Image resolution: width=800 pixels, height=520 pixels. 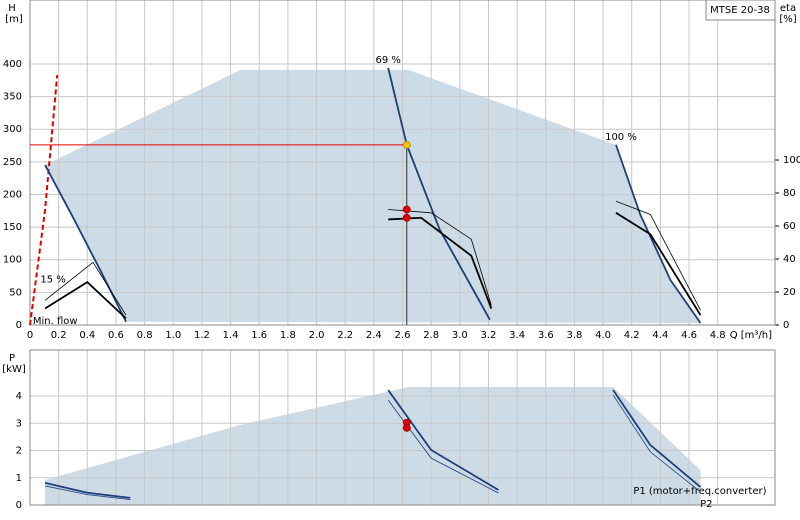 I want to click on y-tick-label: 250, so click(x=12, y=162).